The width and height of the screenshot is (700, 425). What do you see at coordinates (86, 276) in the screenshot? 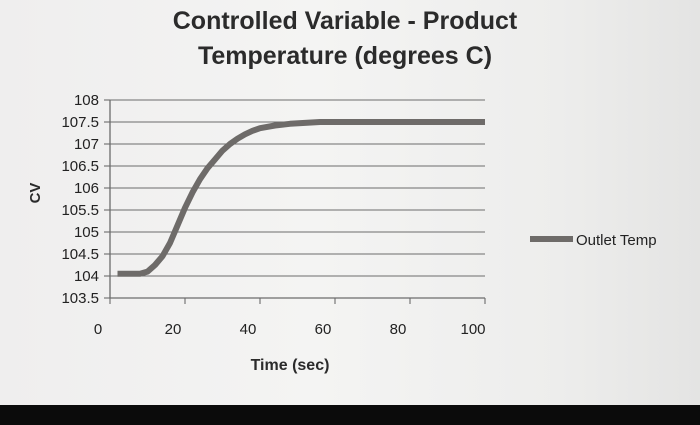
I see `y-tick-label-104: 104` at bounding box center [86, 276].